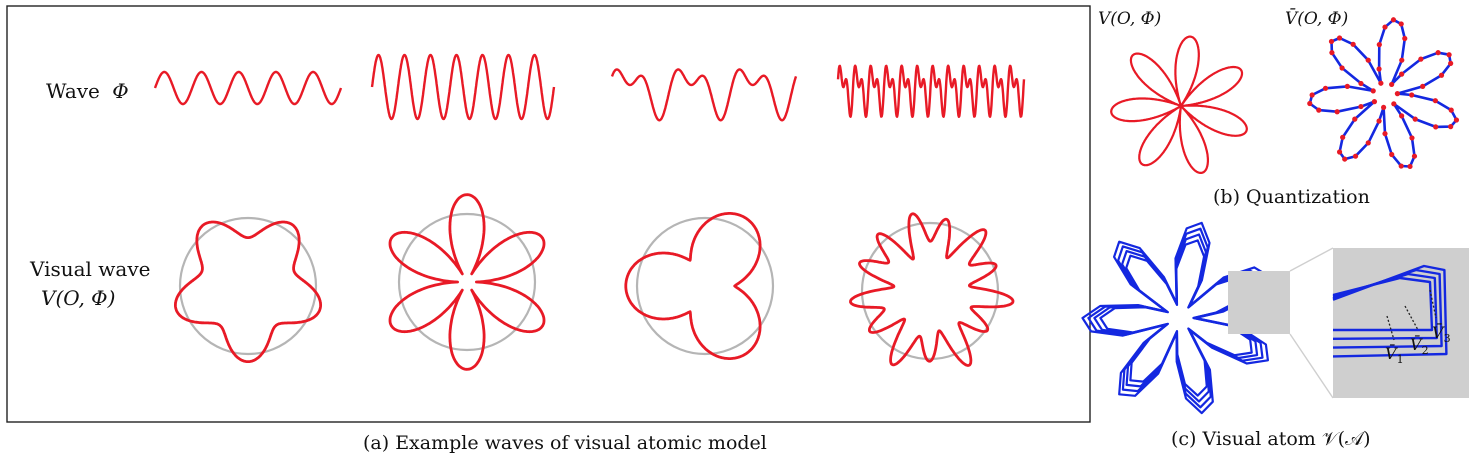  What do you see at coordinates (1419, 345) in the screenshot?
I see `callout-v2: V̄2` at bounding box center [1419, 345].